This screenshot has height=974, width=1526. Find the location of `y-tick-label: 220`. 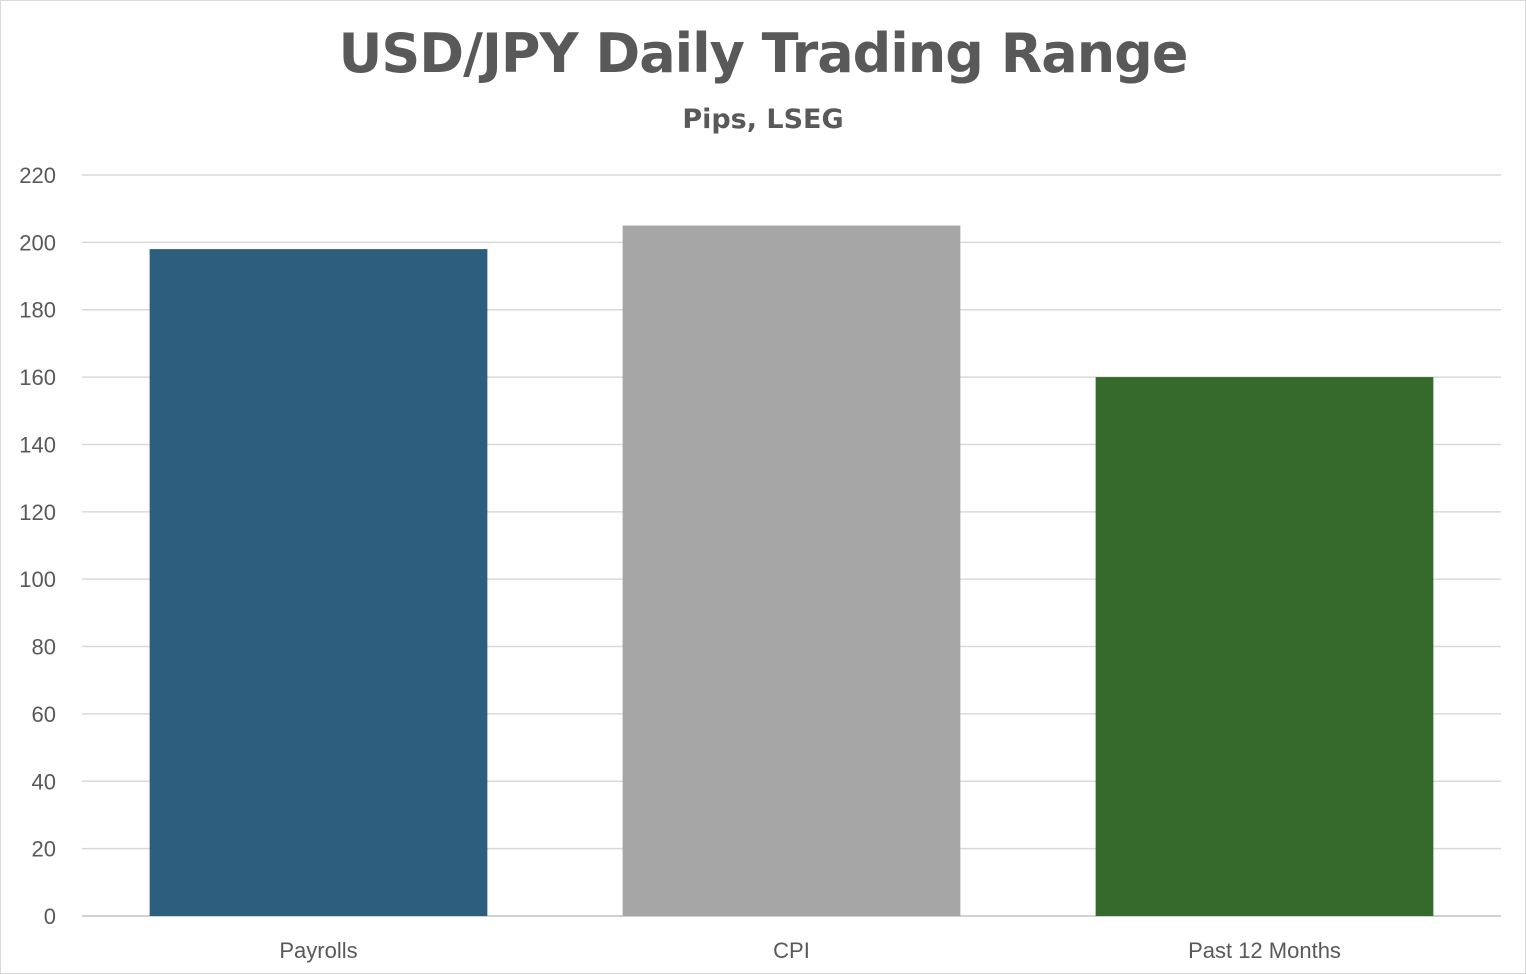

y-tick-label: 220 is located at coordinates (37, 175).